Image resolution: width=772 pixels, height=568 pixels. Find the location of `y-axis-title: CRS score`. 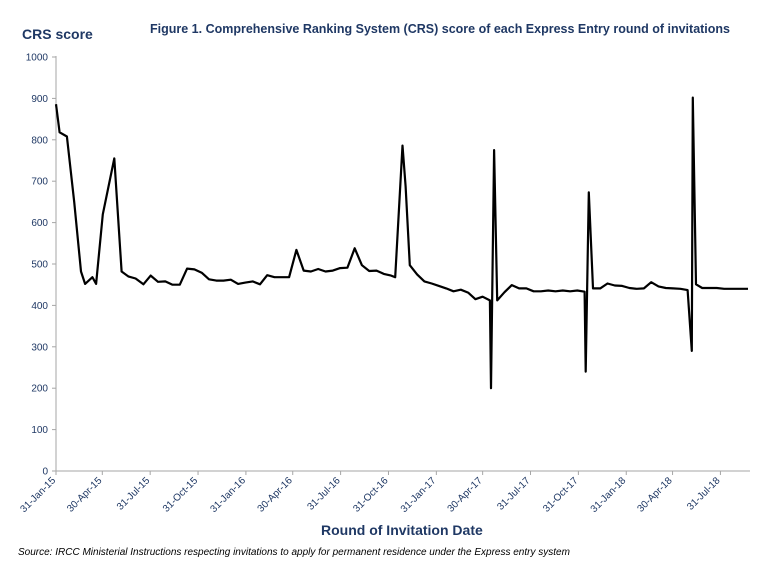

y-axis-title: CRS score is located at coordinates (57, 34).